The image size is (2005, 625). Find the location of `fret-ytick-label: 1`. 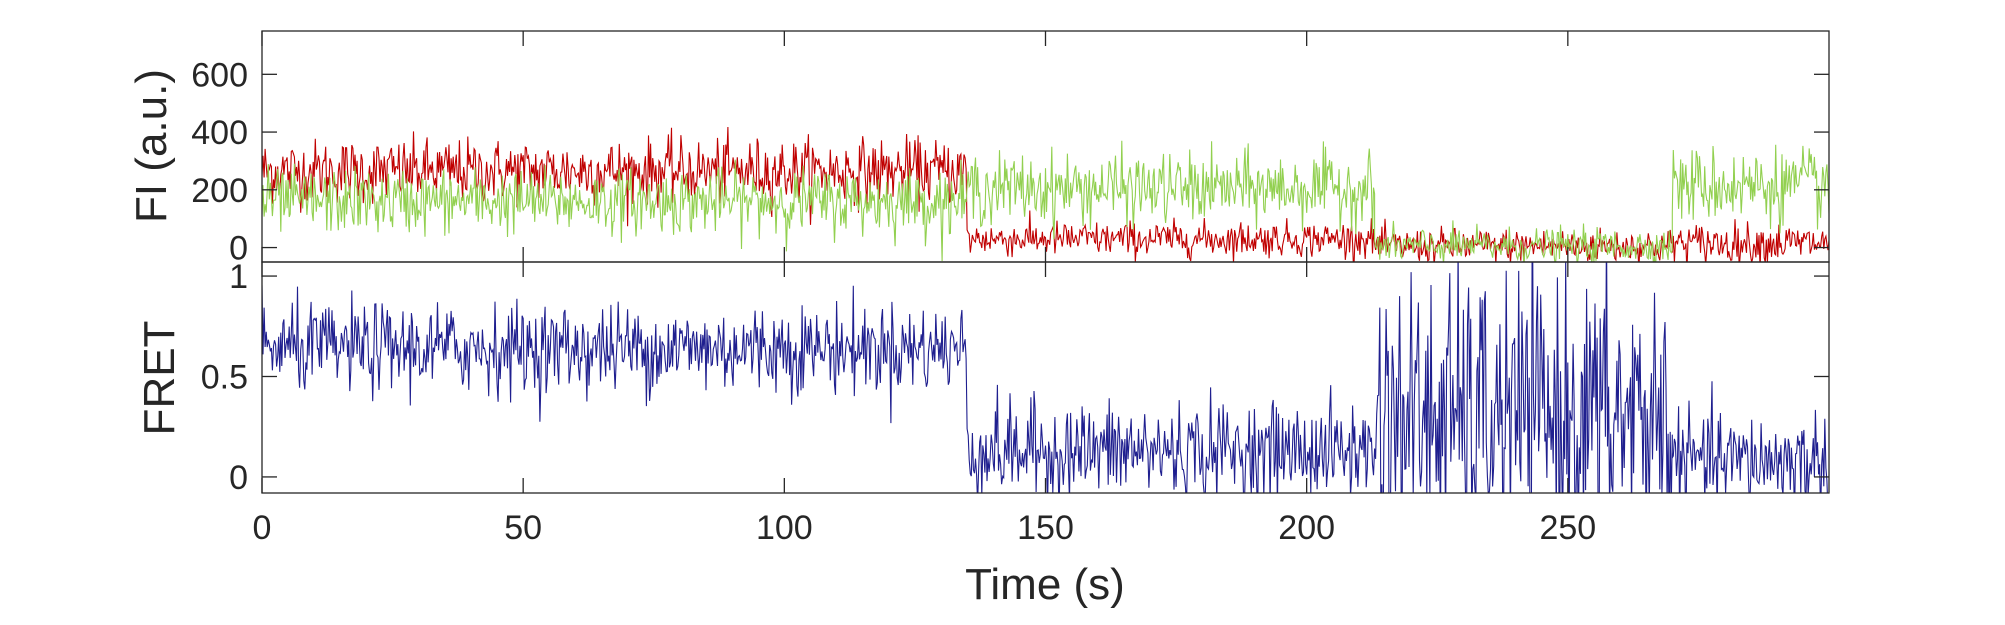

fret-ytick-label: 1 is located at coordinates (238, 277).